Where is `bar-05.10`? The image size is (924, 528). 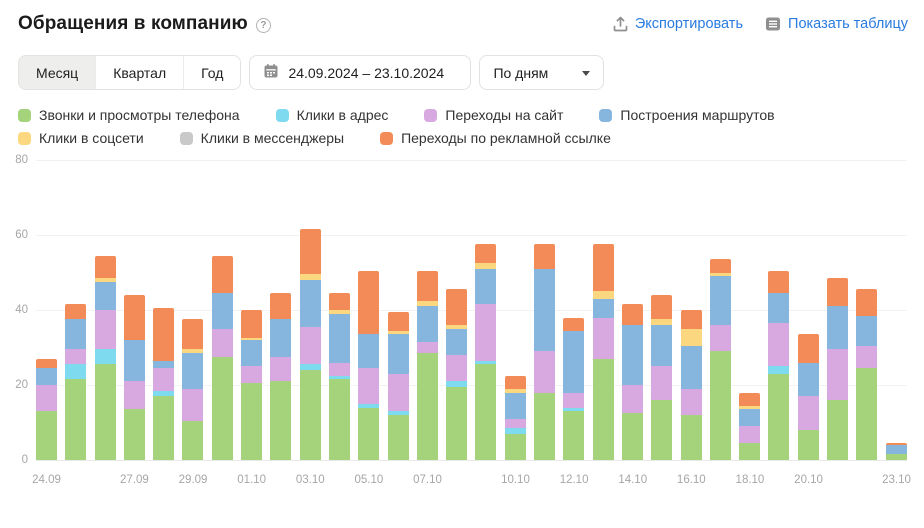 bar-05.10 is located at coordinates (369, 365).